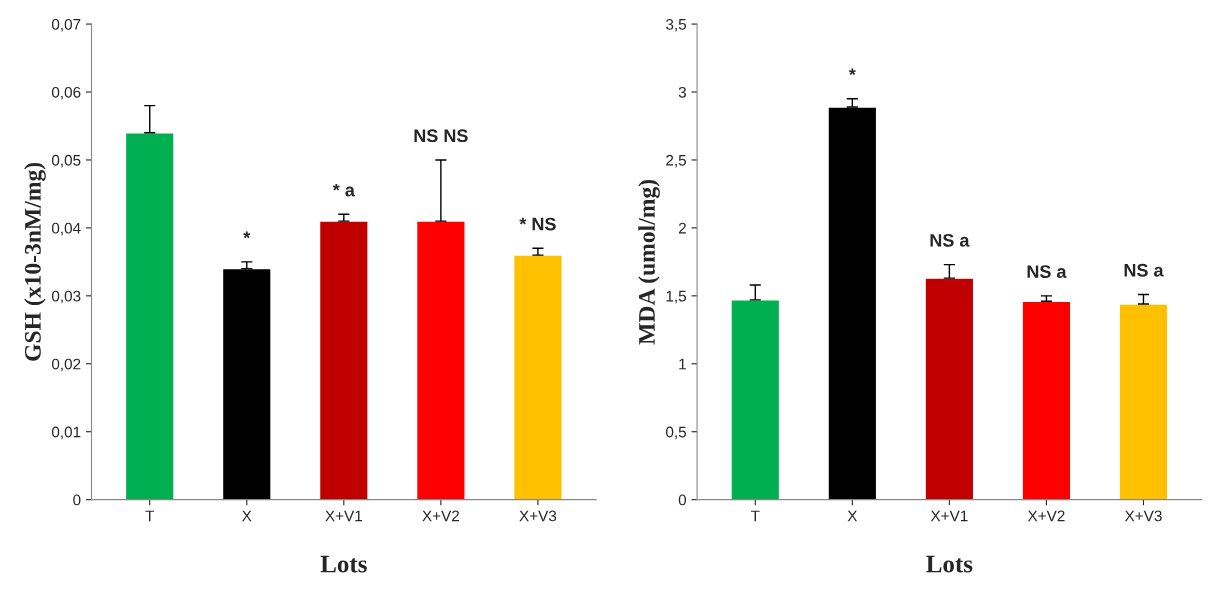 This screenshot has width=1220, height=602. What do you see at coordinates (676, 25) in the screenshot?
I see `y-tick-label: 3,5` at bounding box center [676, 25].